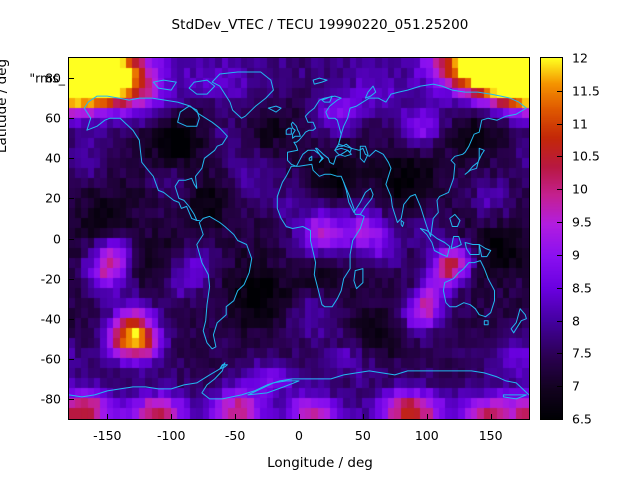 The image size is (640, 480). Describe the element at coordinates (171, 435) in the screenshot. I see `x-axis-tick-label: -100` at that location.